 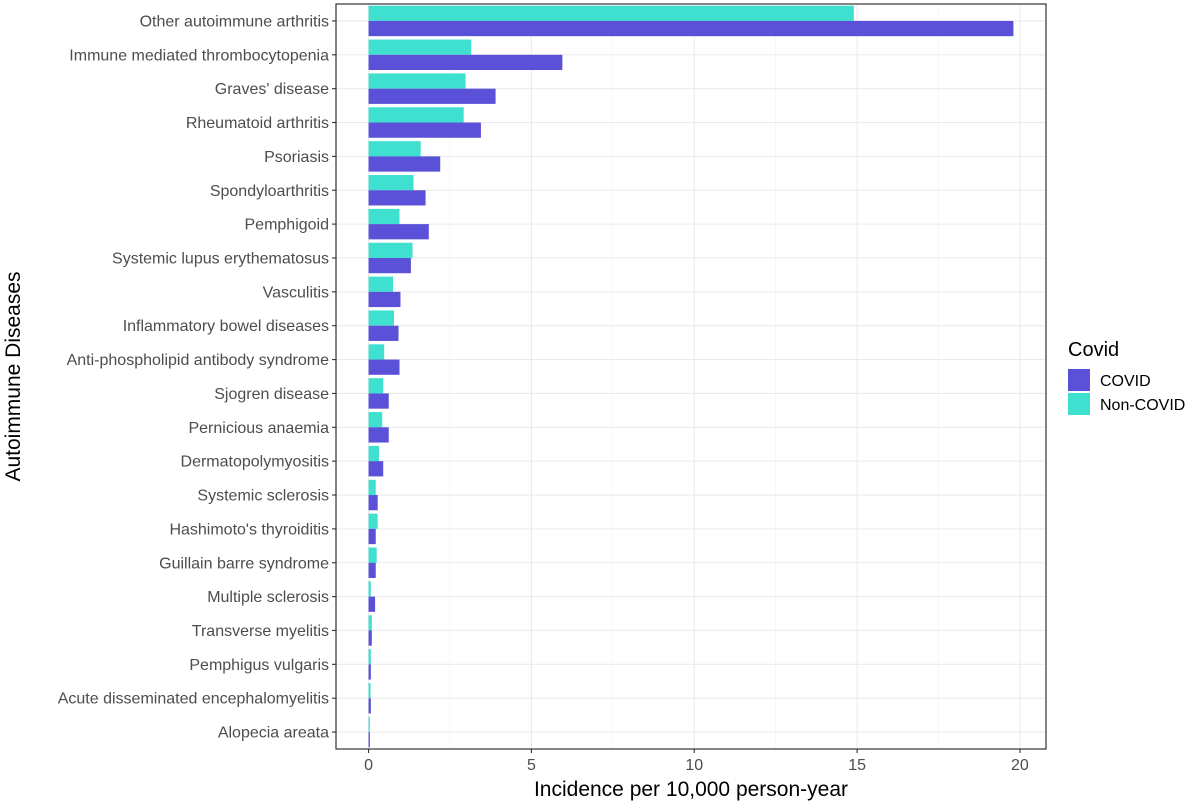 What do you see at coordinates (249, 529) in the screenshot?
I see `y-tick-label: Hashimoto's thyroiditis` at bounding box center [249, 529].